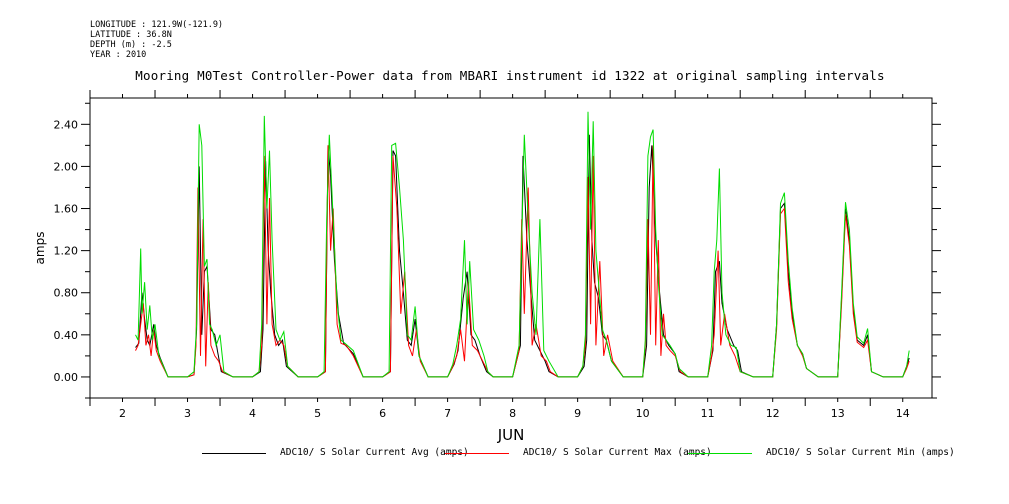  Describe the element at coordinates (66, 377) in the screenshot. I see `y-tick-label: 0.00` at that location.